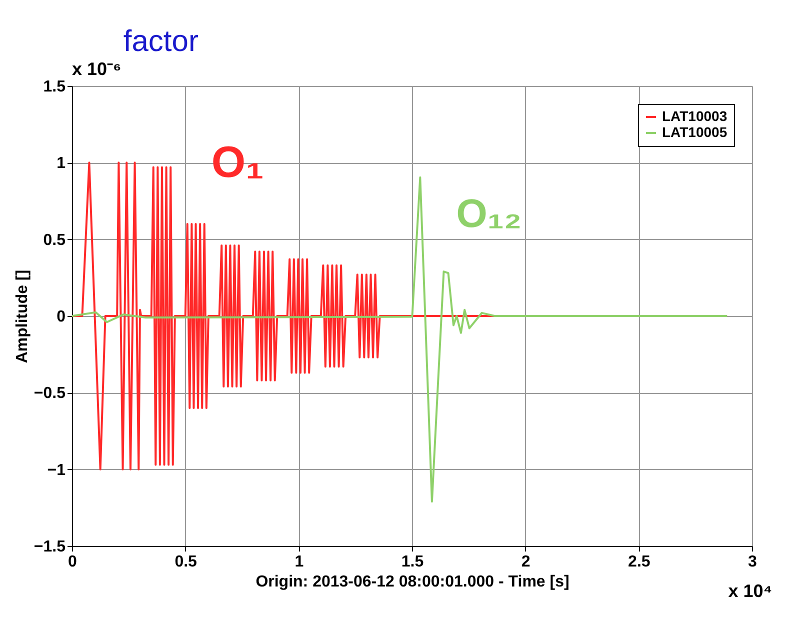 This screenshot has height=620, width=790. What do you see at coordinates (54, 240) in the screenshot?
I see `y-tick-label: 0.5` at bounding box center [54, 240].